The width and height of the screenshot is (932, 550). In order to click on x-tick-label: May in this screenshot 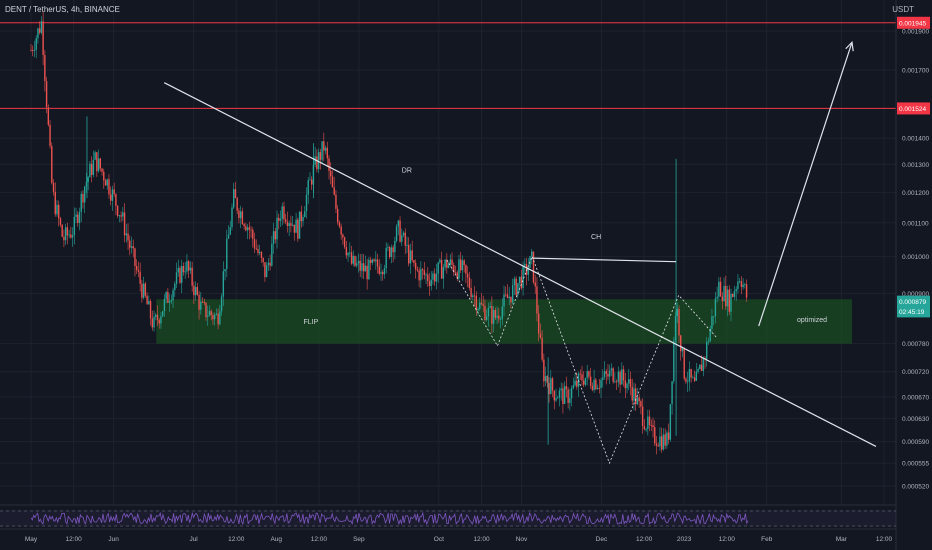, I will do `click(31, 539)`.